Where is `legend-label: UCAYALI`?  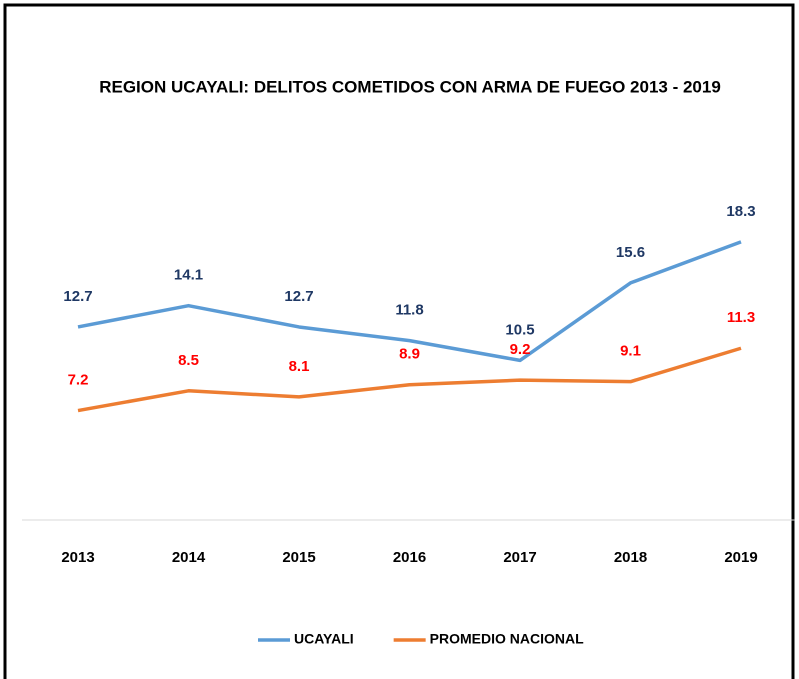
legend-label: UCAYALI is located at coordinates (324, 639).